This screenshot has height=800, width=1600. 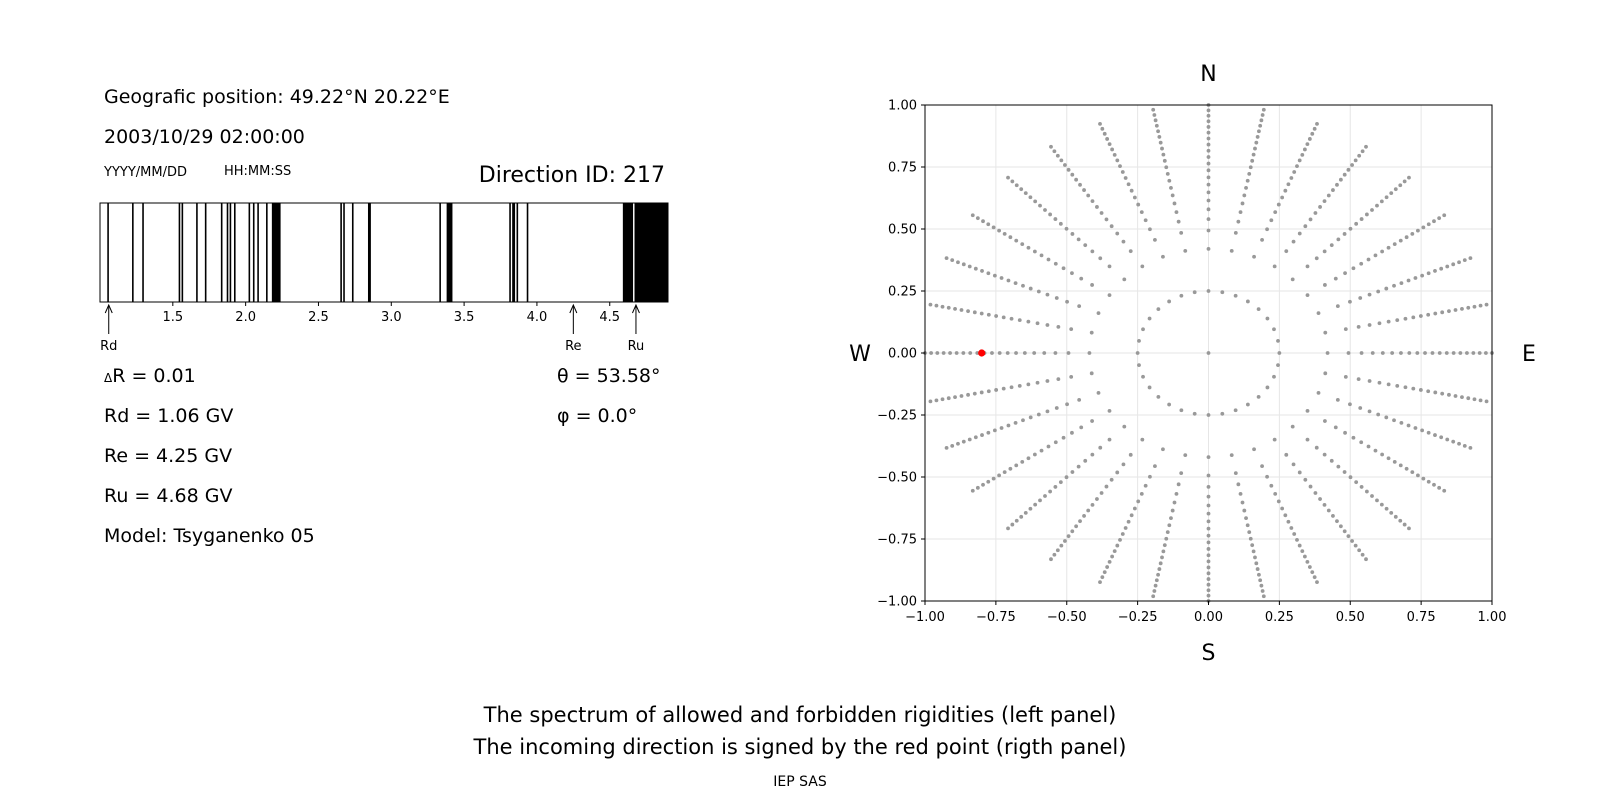 What do you see at coordinates (925, 617) in the screenshot?
I see `x-tick-label: −1.00` at bounding box center [925, 617].